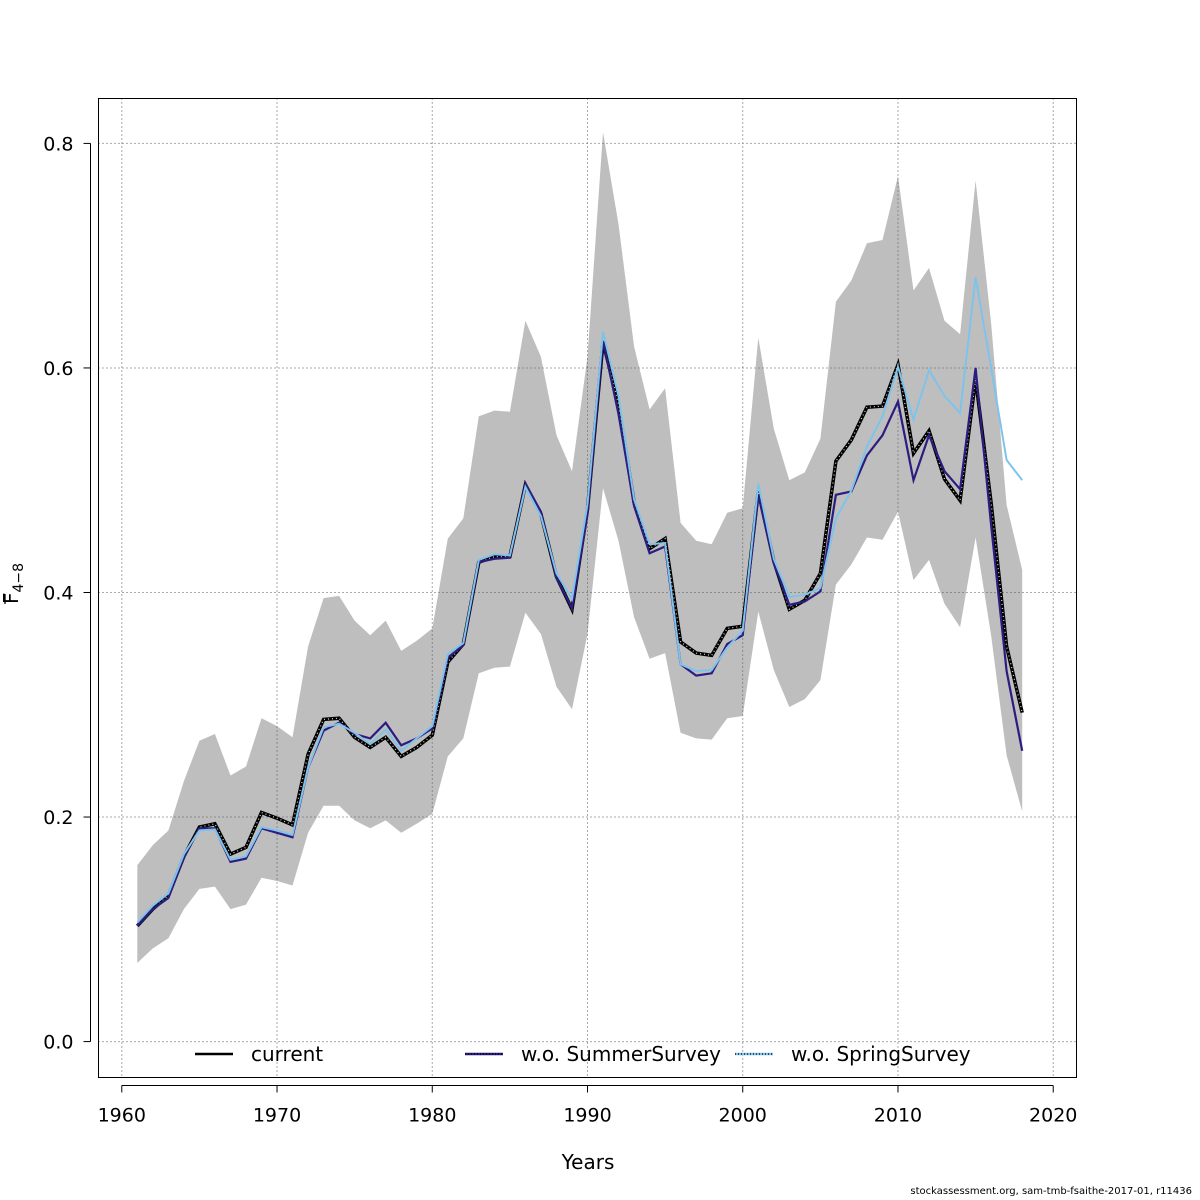 This screenshot has width=1200, height=1200. Describe the element at coordinates (58, 1043) in the screenshot. I see `y-tick-label: 0.0` at that location.